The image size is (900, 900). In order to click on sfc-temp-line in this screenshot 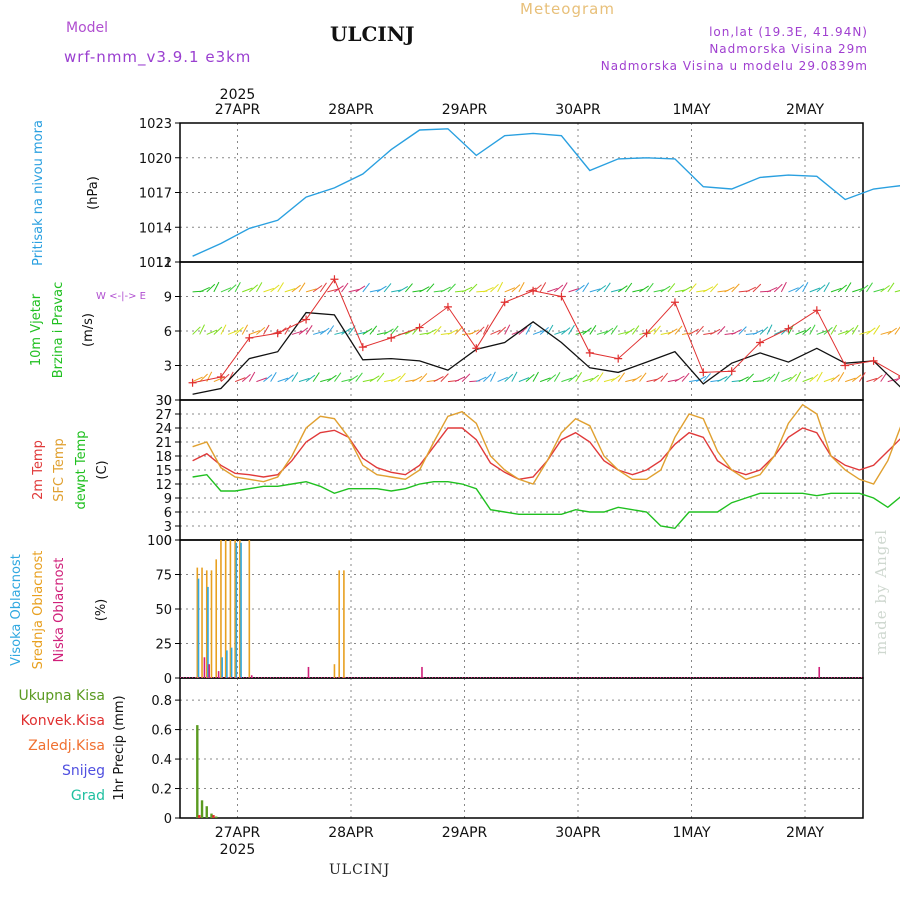, I will do `click(546, 444)`.